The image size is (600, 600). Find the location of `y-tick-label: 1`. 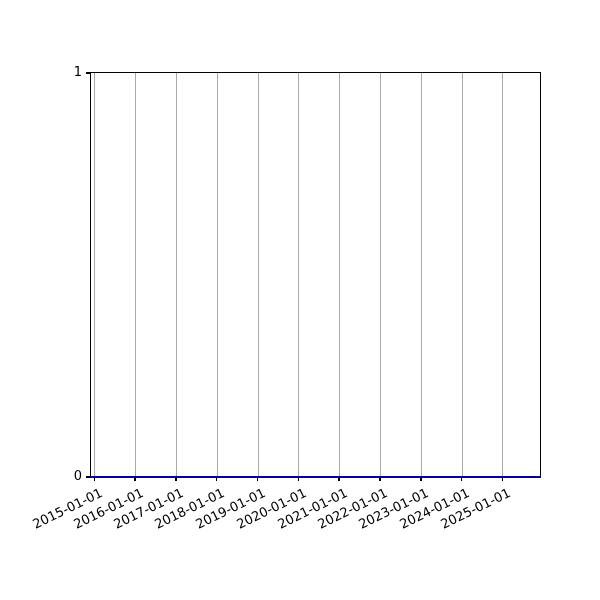

y-tick-label: 1 is located at coordinates (77, 72).